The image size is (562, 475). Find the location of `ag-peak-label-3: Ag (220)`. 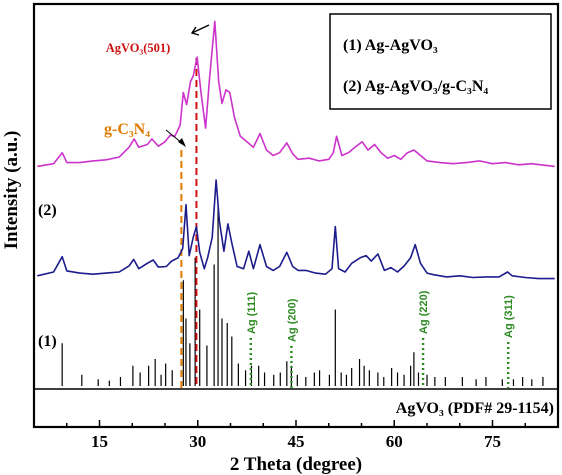

ag-peak-label-3: Ag (220) is located at coordinates (424, 312).